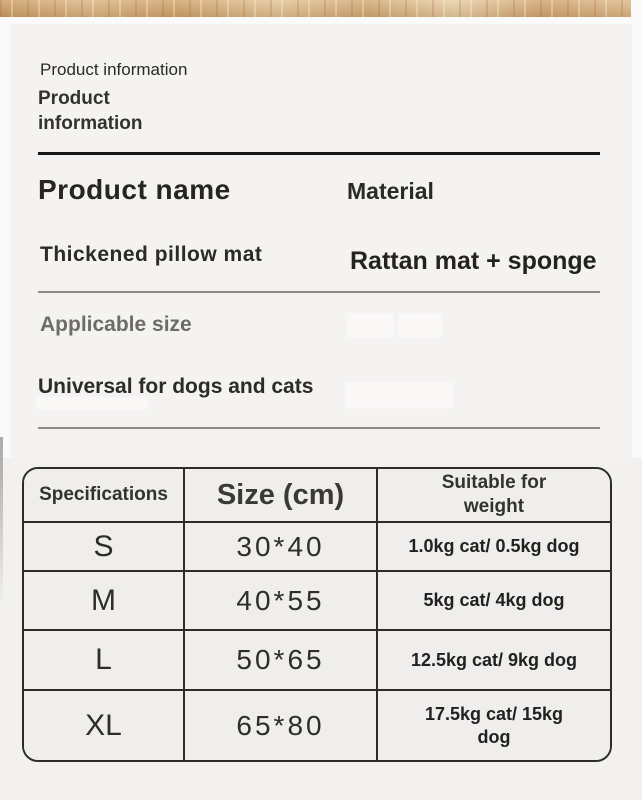 The image size is (642, 800). I want to click on column-header-size: Size (cm), so click(281, 496).